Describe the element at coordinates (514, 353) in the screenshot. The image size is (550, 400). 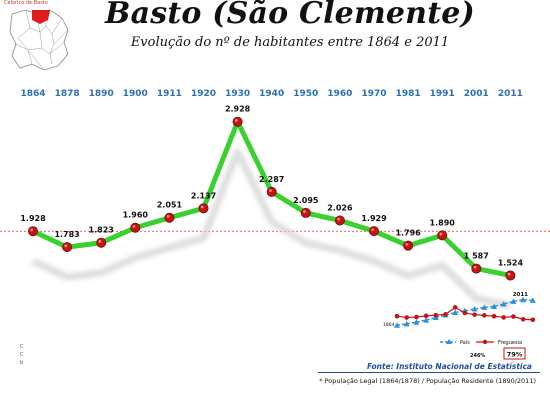
I see `freguesia-value-box` at that location.